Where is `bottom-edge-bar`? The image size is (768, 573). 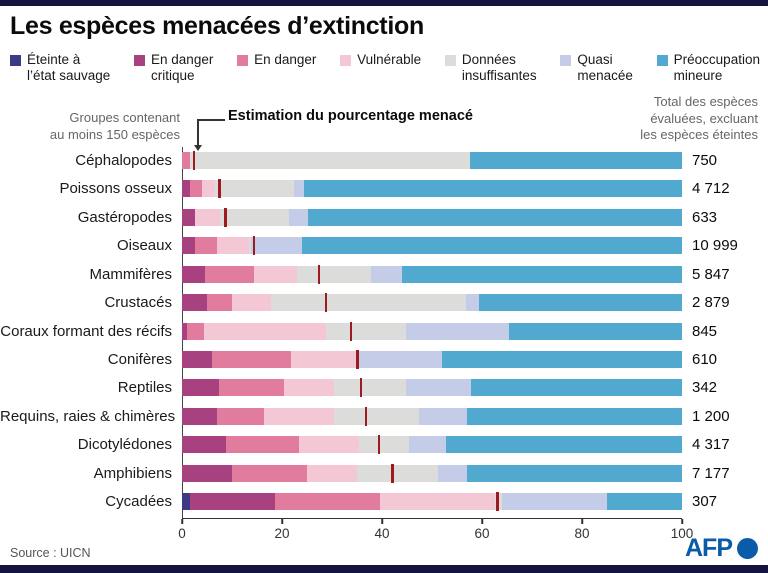 bottom-edge-bar is located at coordinates (384, 569).